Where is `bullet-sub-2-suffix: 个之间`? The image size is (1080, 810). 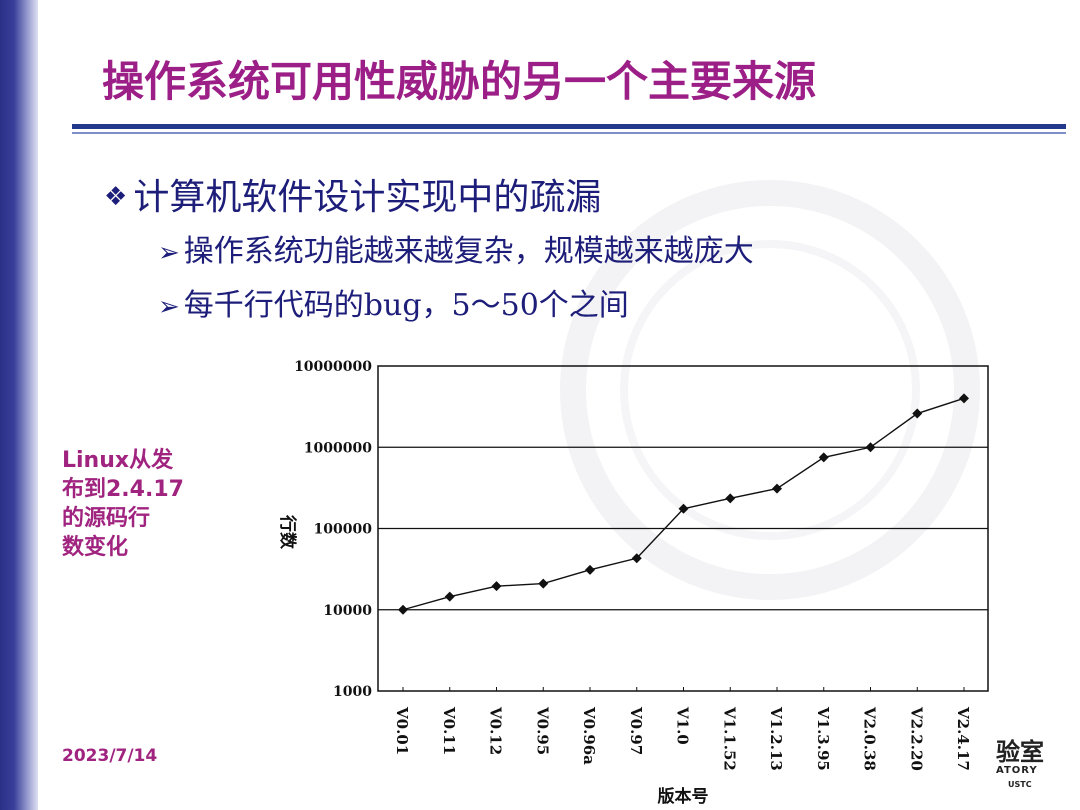
bullet-sub-2-suffix: 个之间 is located at coordinates (583, 305).